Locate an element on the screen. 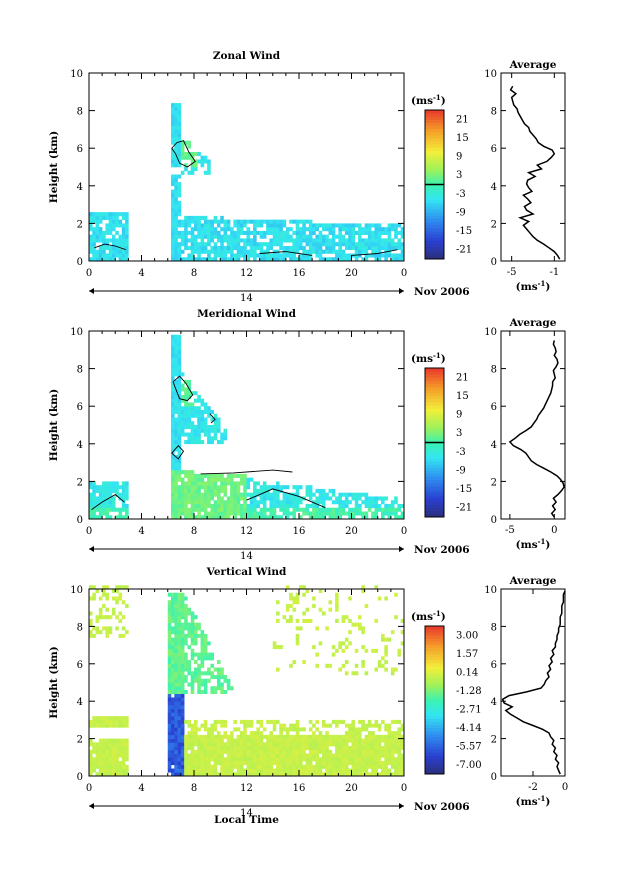 The image size is (617, 873). unit-base: (ms is located at coordinates (527, 802).